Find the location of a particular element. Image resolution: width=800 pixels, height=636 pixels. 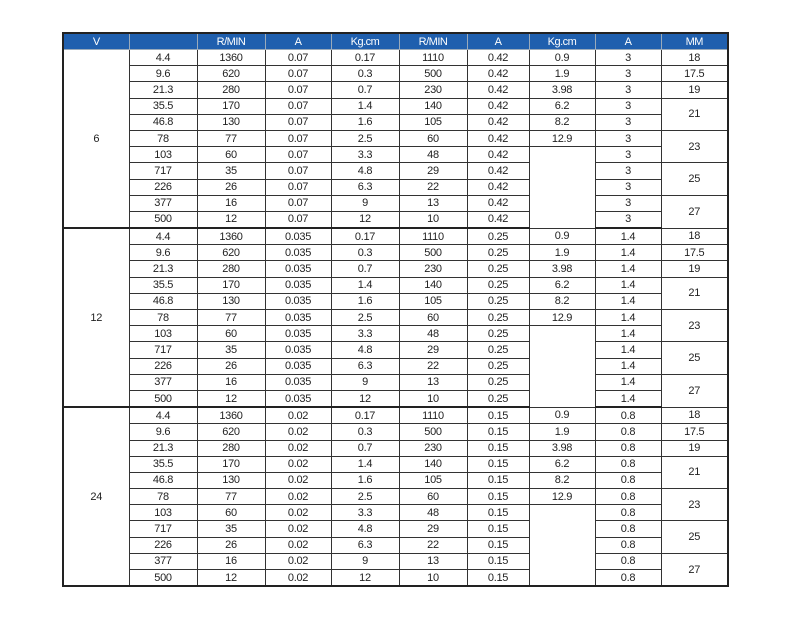

rpm-cell: 48 is located at coordinates (433, 155).